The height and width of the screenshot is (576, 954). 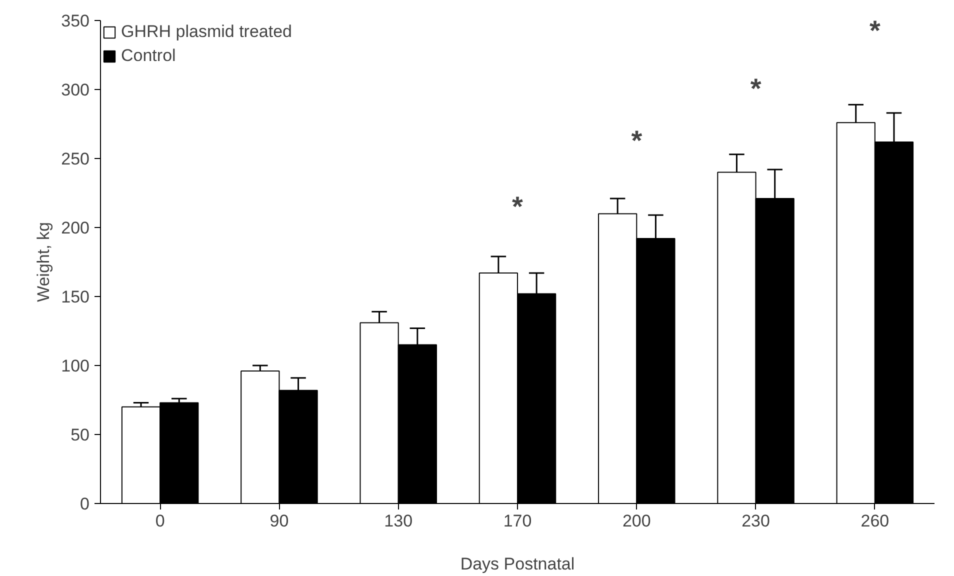 I want to click on y-tick-label: 50, so click(x=80, y=435).